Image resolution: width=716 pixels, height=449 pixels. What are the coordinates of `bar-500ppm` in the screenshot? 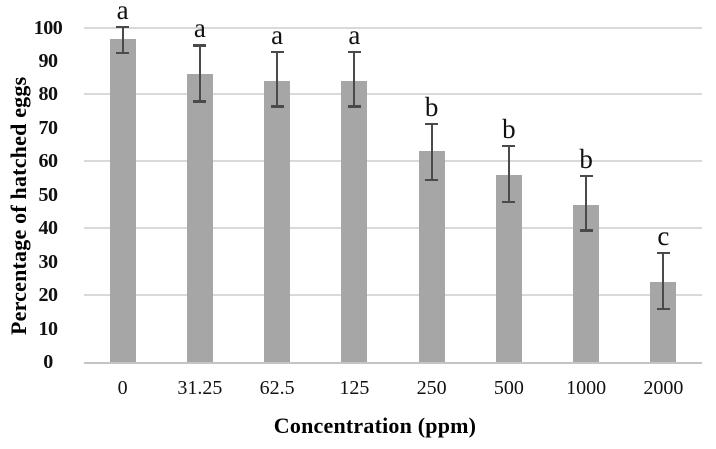 It's located at (508, 268).